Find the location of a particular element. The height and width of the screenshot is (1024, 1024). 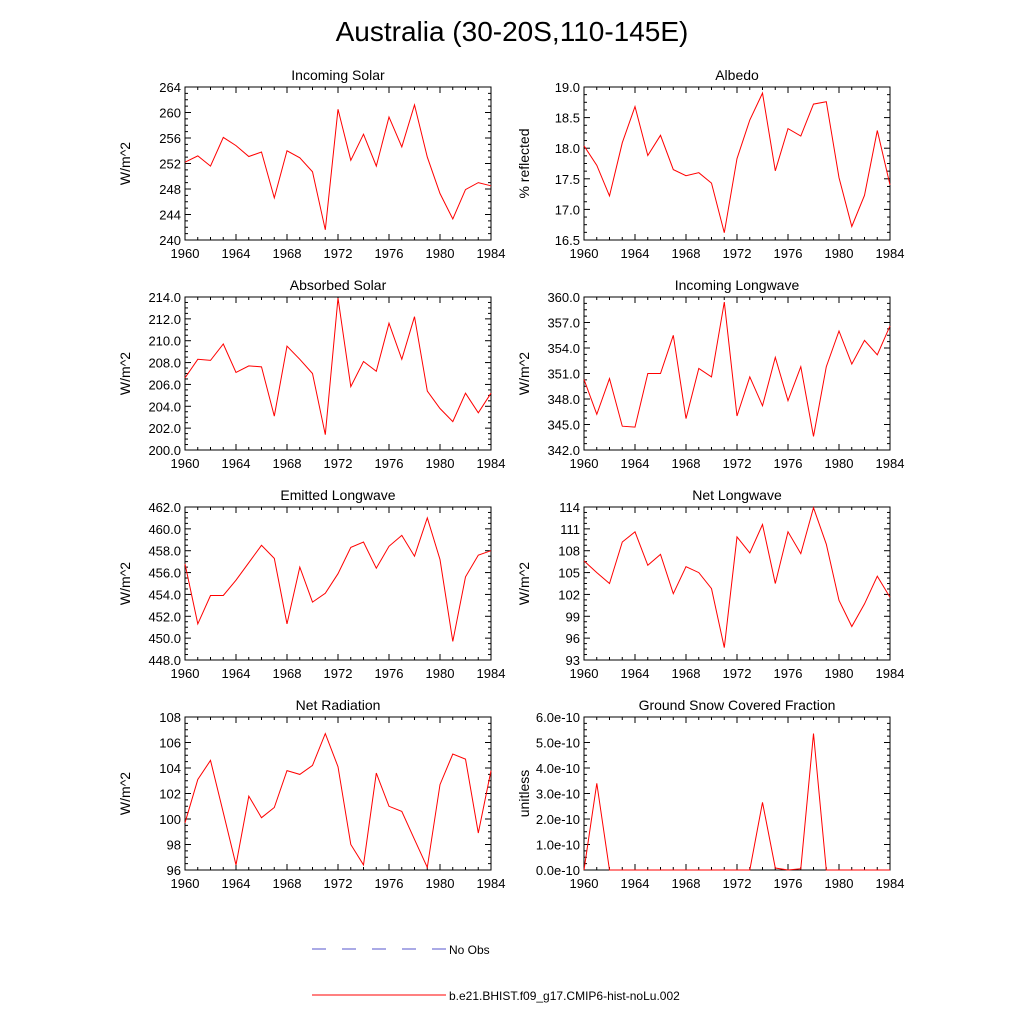

y-tick-label: 450.0 is located at coordinates (164, 638).